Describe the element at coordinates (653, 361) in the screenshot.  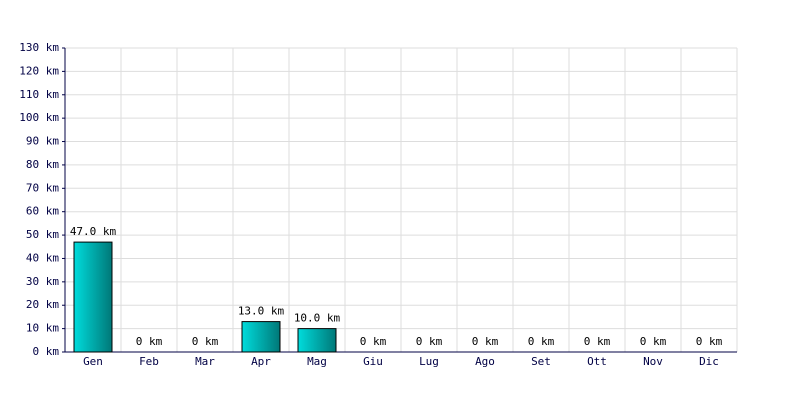
I see `x-tick-label: Nov` at that location.